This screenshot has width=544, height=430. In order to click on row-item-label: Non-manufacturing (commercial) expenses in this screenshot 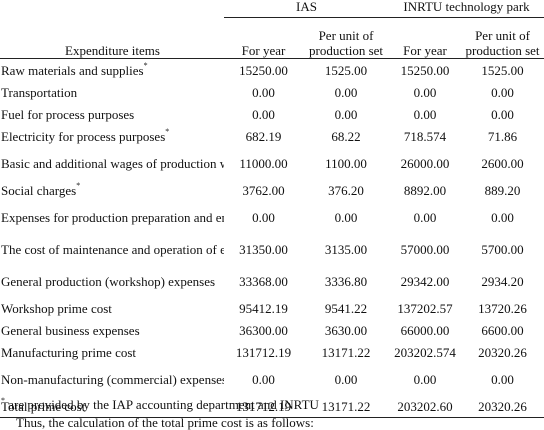, I will do `click(112, 379)`.